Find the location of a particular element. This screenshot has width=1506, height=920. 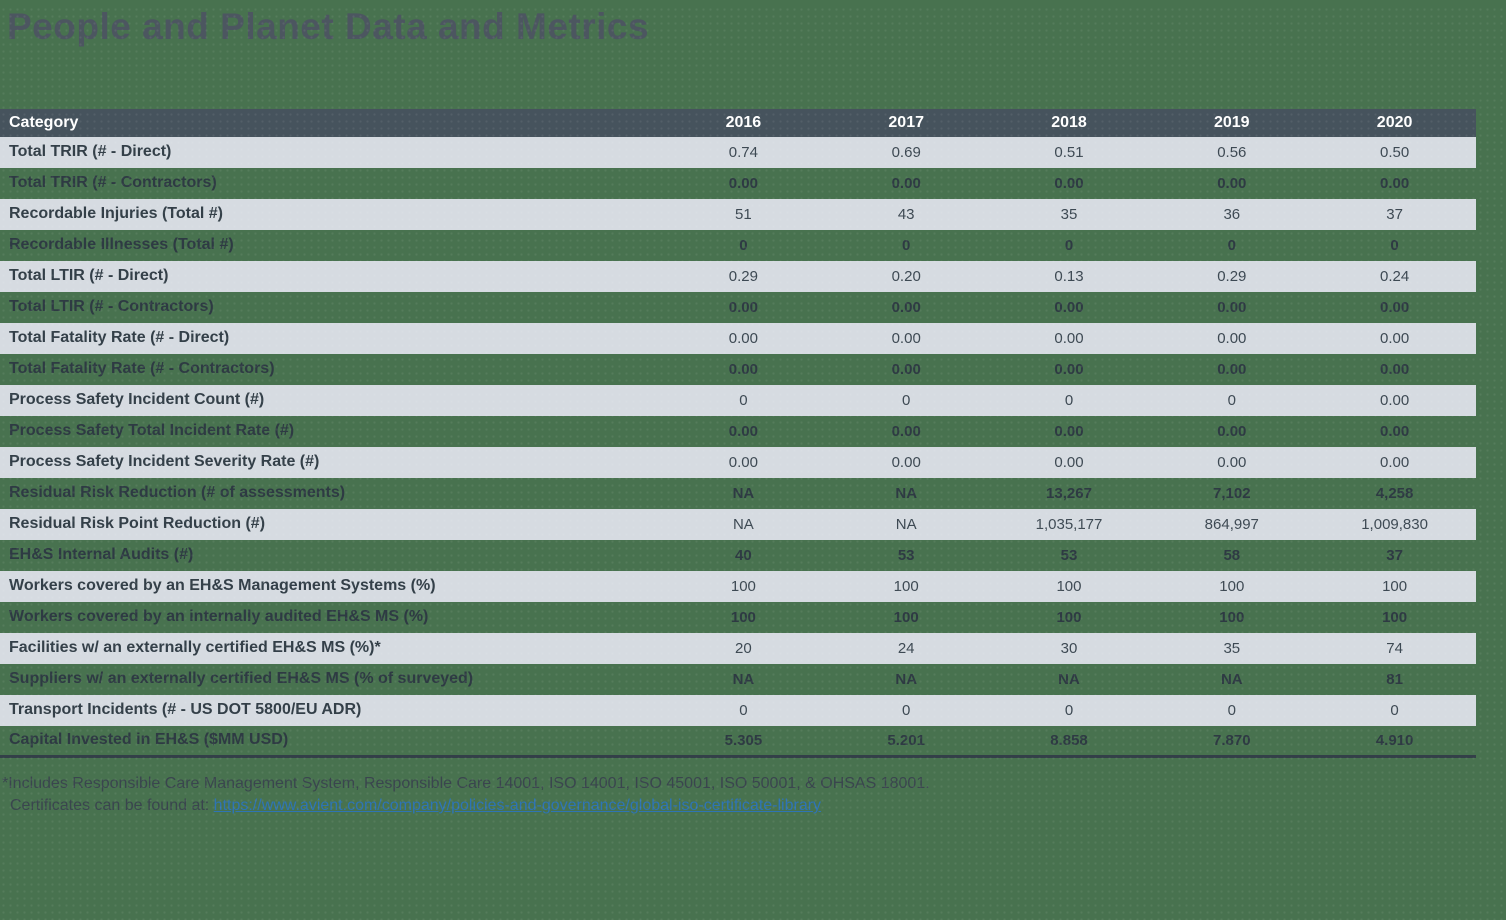

row-value: 0.50 is located at coordinates (1394, 152).